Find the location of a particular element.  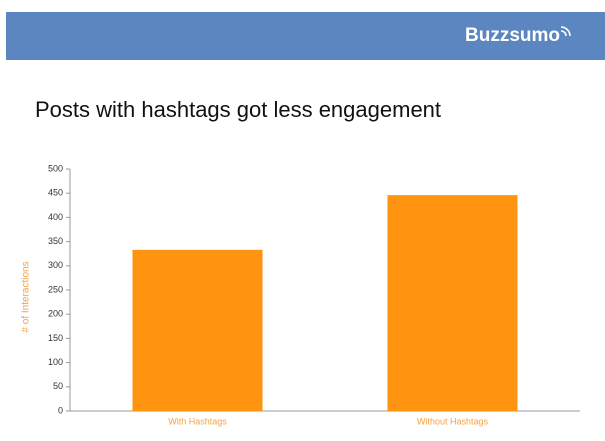

logo-icon is located at coordinates (565, 31).